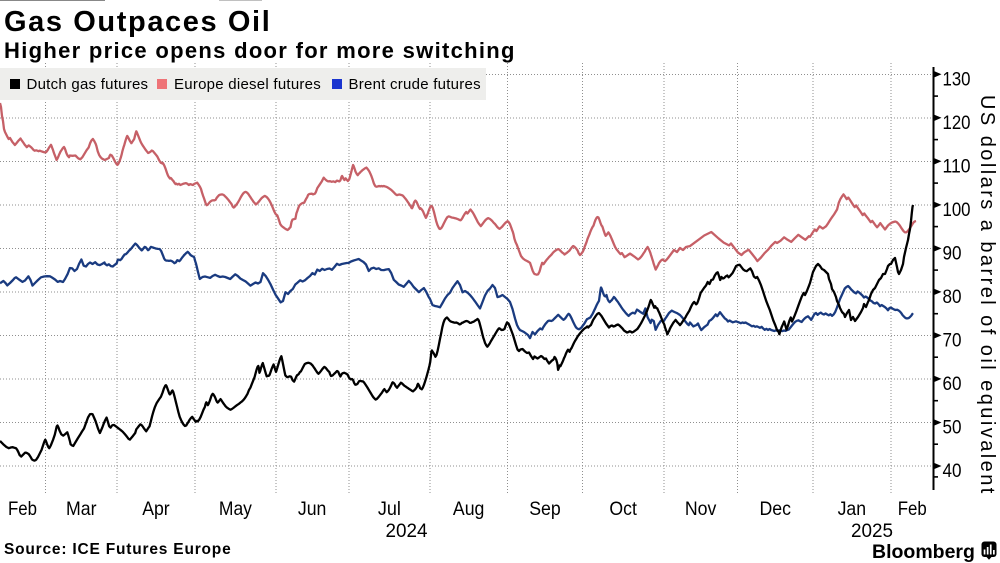 This screenshot has width=1000, height=563. Describe the element at coordinates (545, 509) in the screenshot. I see `svg-text: Sep` at that location.